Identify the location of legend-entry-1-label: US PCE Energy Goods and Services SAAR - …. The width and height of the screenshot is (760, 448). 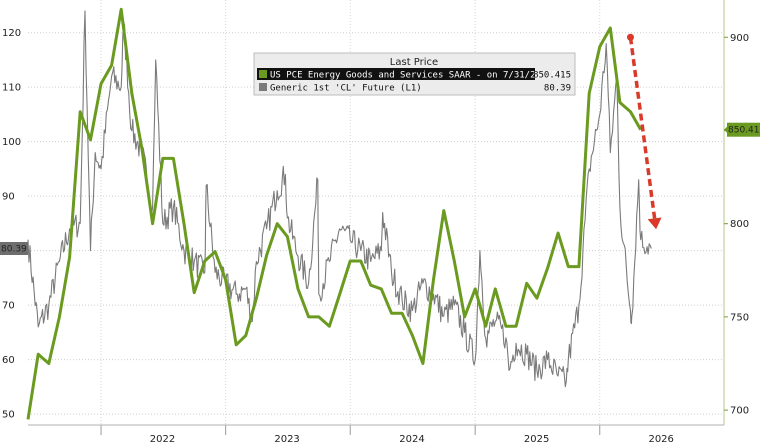
(419, 76).